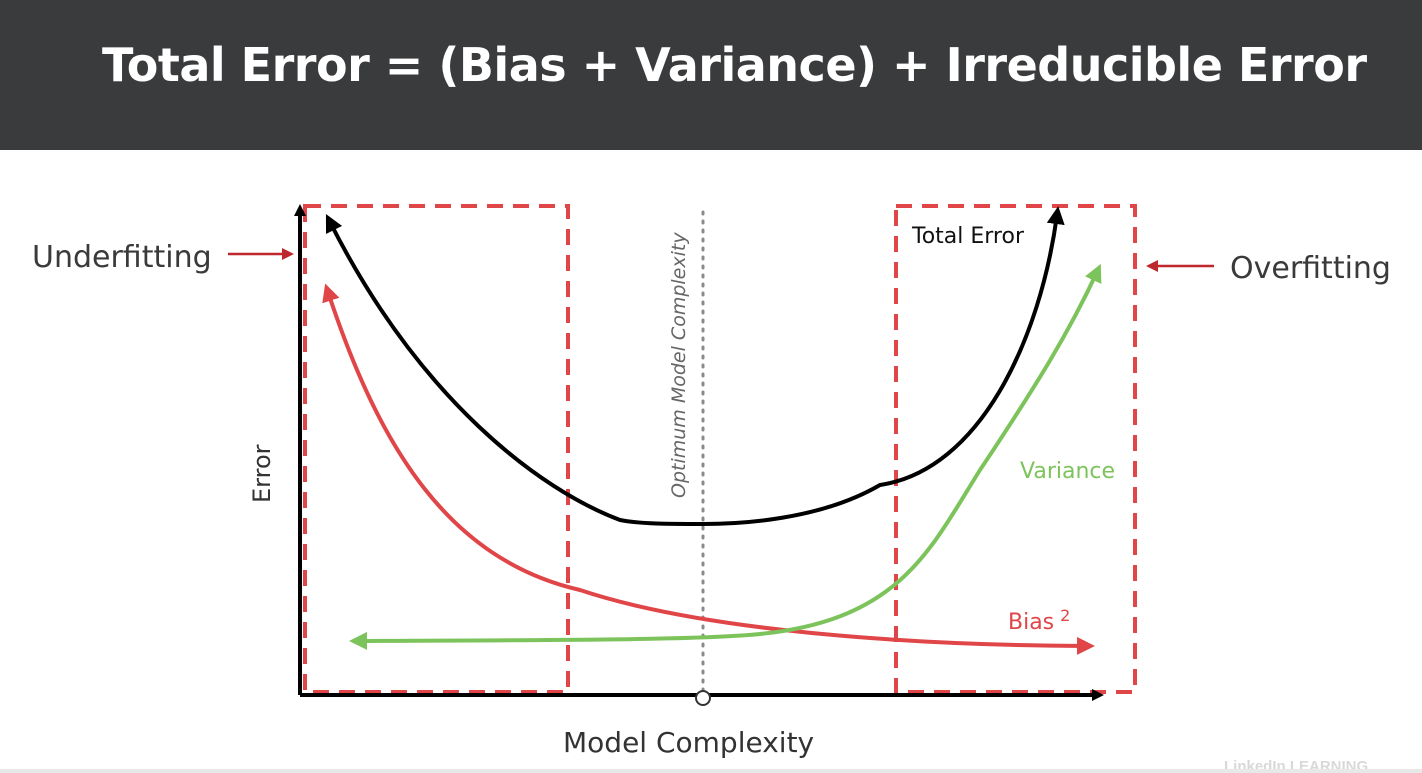 This screenshot has width=1422, height=773. Describe the element at coordinates (711, 771) in the screenshot. I see `bottom-bar` at that location.